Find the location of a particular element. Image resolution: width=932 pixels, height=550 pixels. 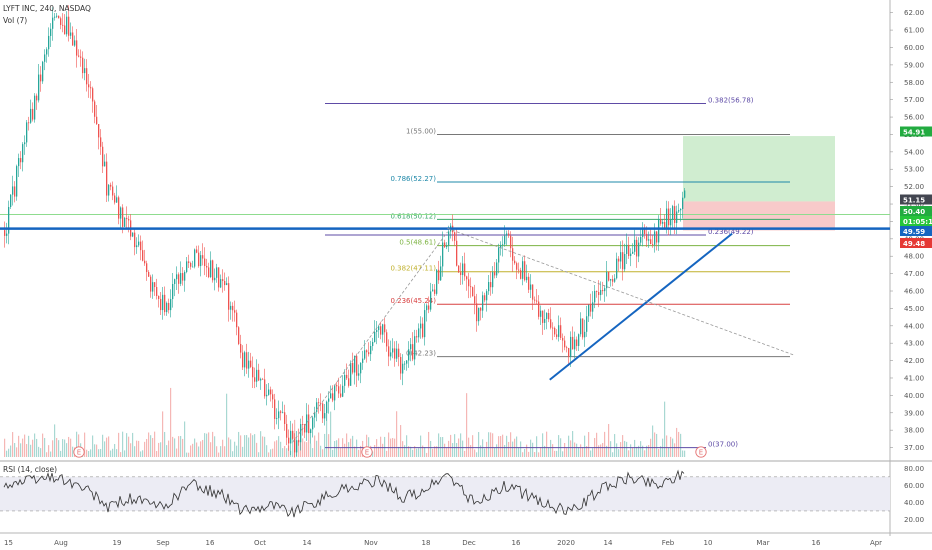

fib-level-label: 0.618(50.12) is located at coordinates (413, 216).